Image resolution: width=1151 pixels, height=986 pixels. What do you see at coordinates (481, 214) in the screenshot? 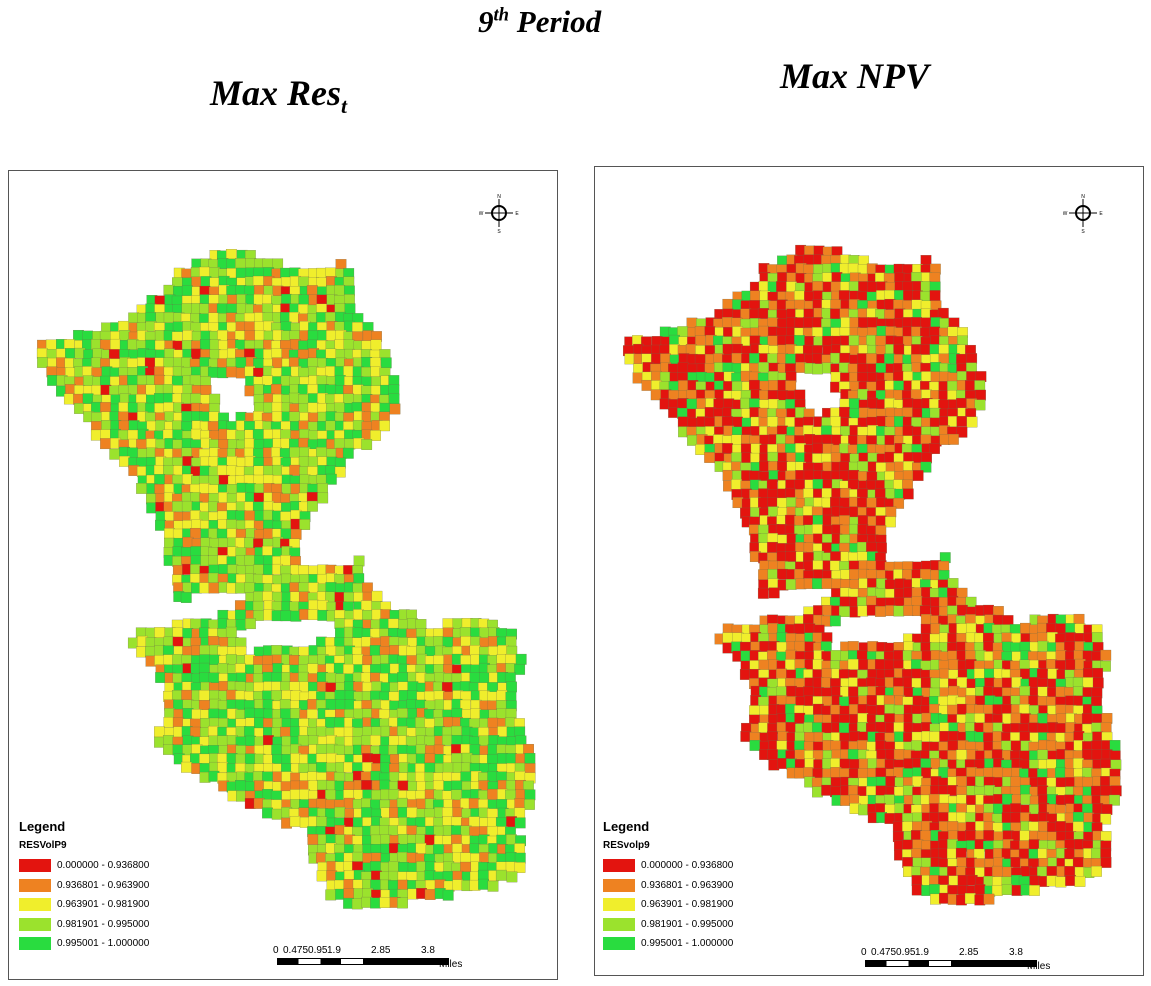
I see `west-label: W` at bounding box center [481, 214].